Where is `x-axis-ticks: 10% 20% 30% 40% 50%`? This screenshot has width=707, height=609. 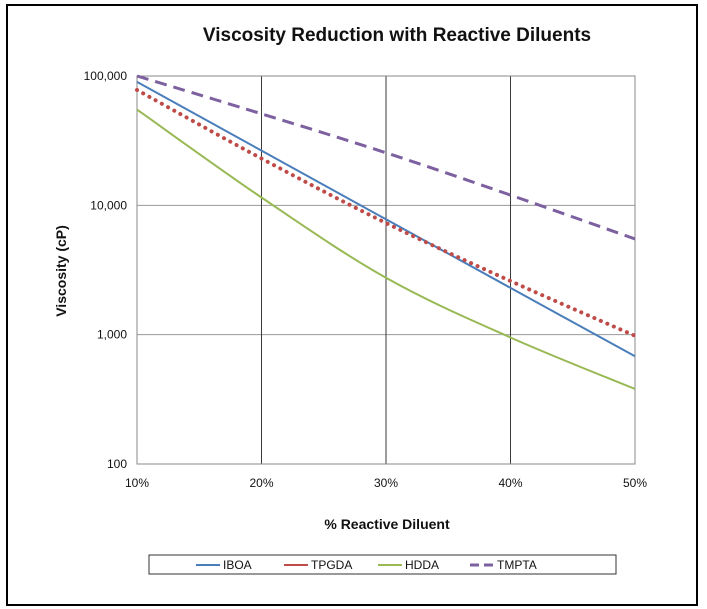 x-axis-ticks: 10% 20% 30% 40% 50% is located at coordinates (386, 483).